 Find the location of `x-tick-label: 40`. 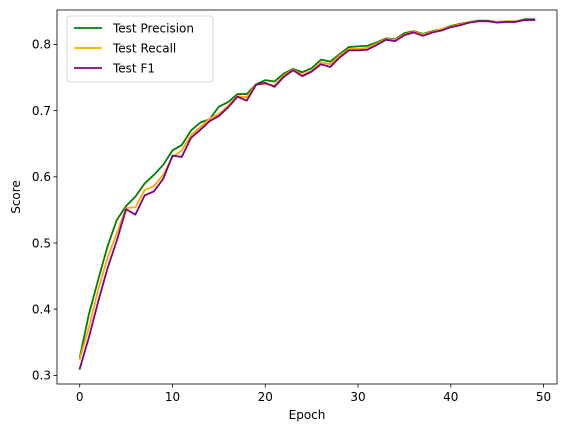

x-tick-label: 40 is located at coordinates (450, 397).